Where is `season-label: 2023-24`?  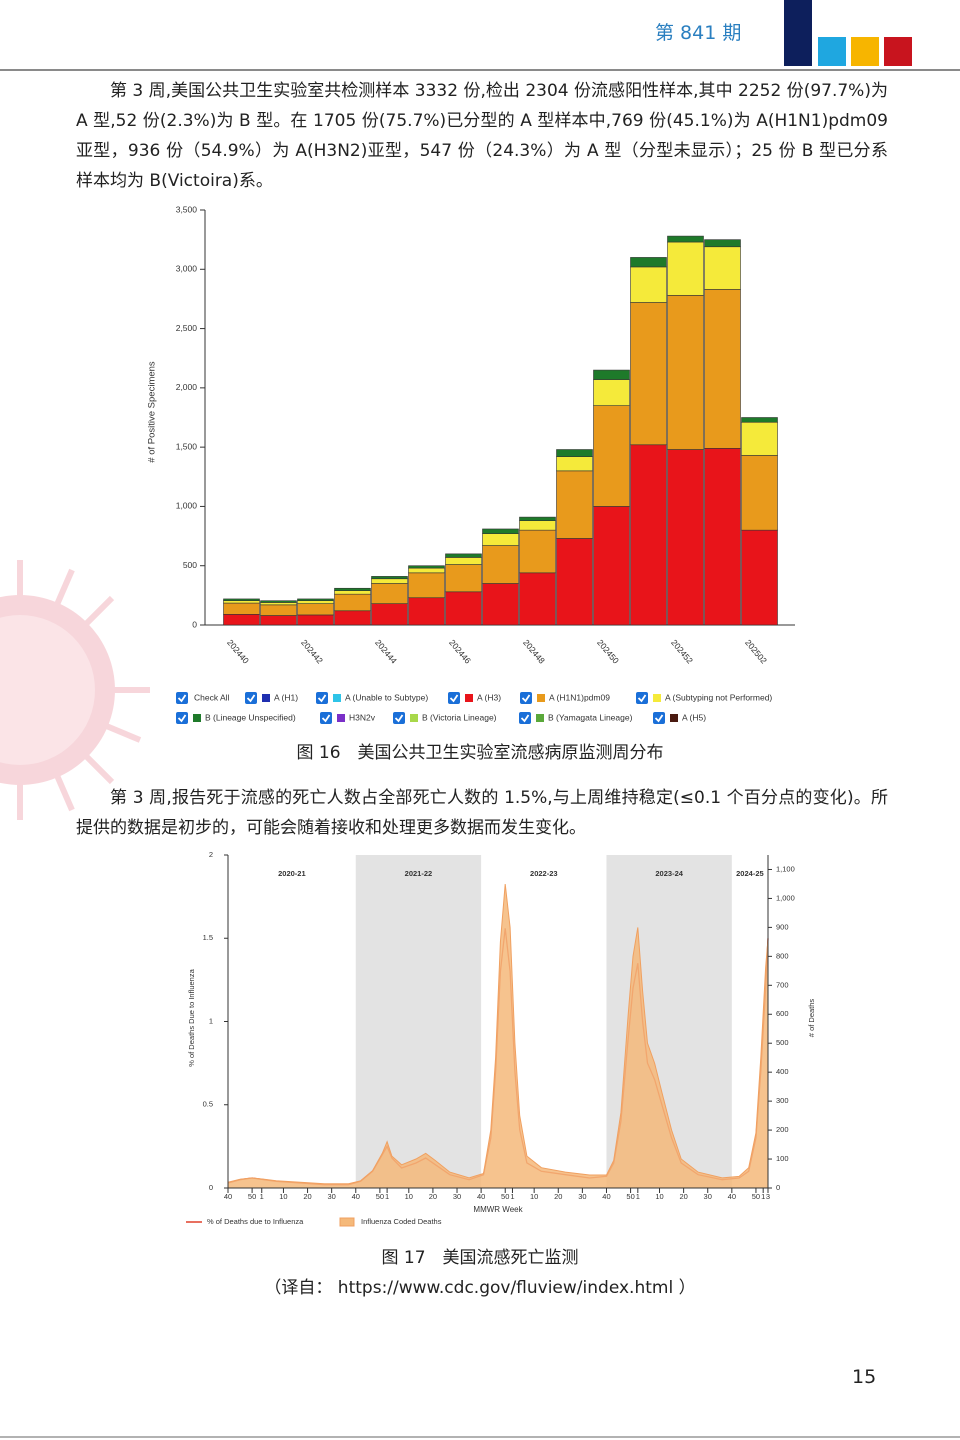
season-label: 2023-24 is located at coordinates (669, 873).